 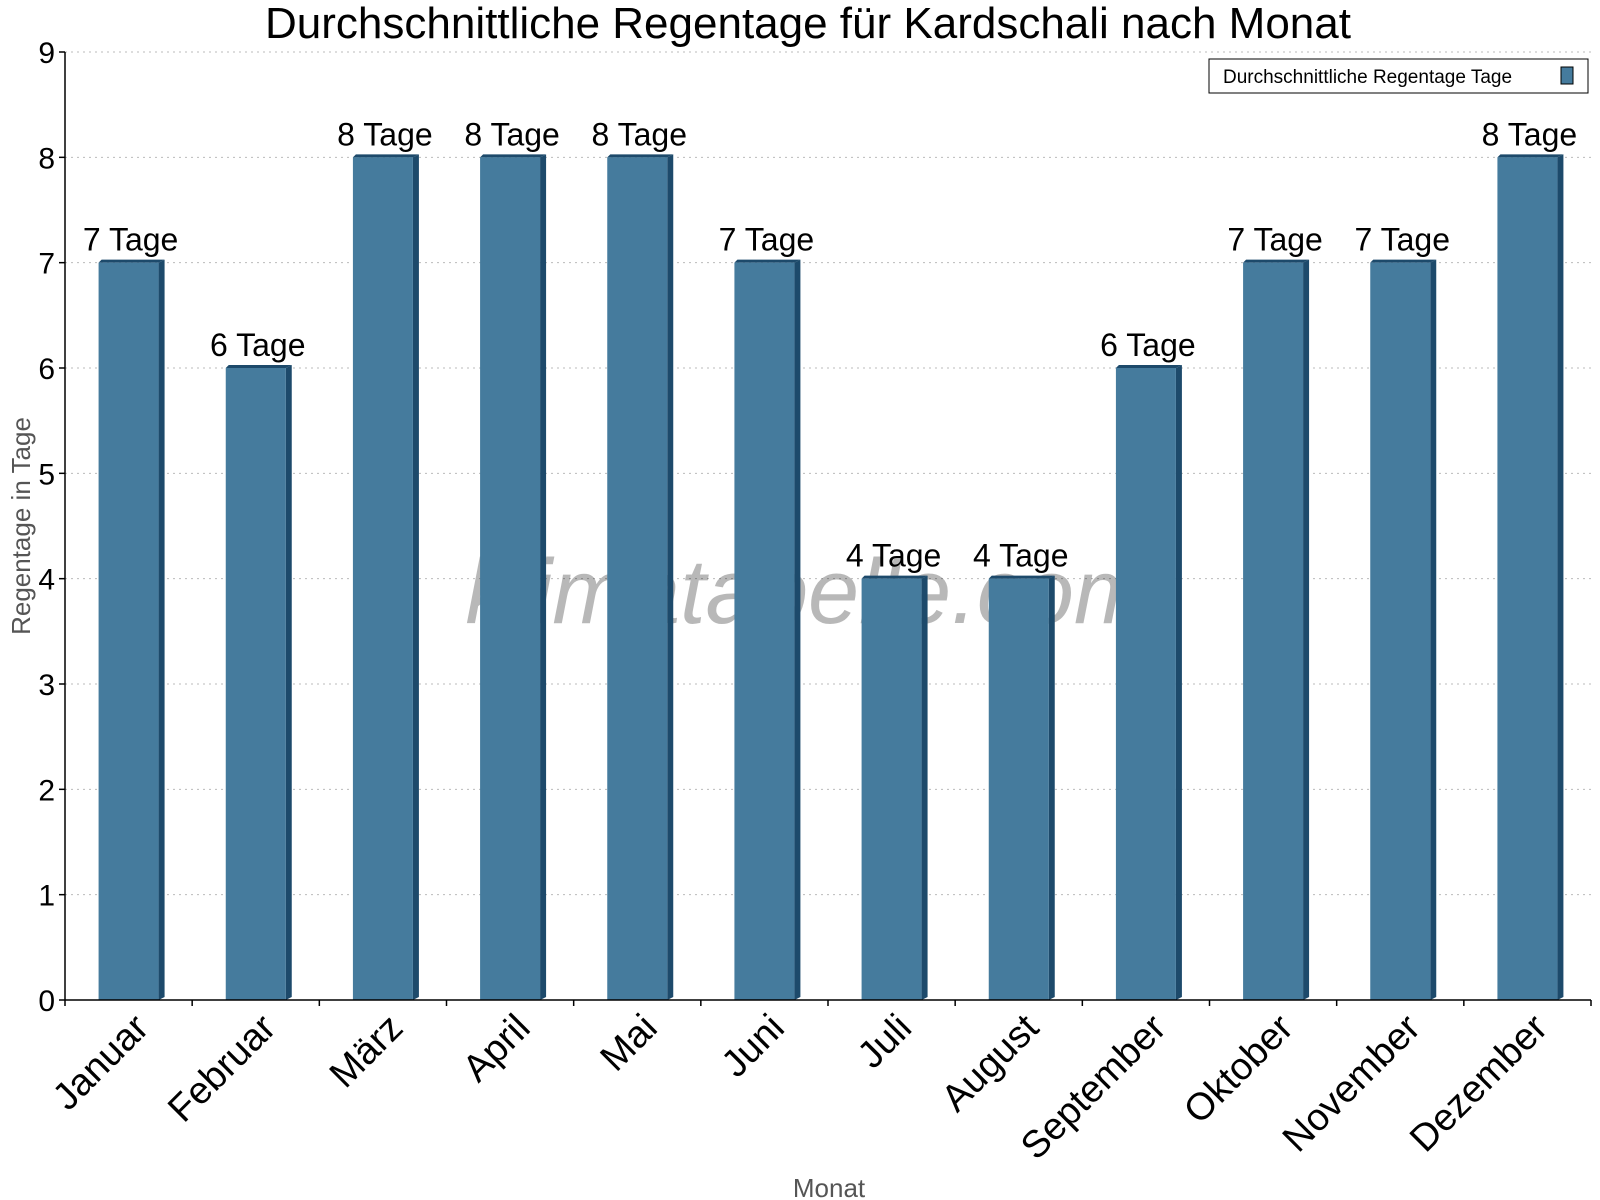 I want to click on bar-oktober, so click(x=1276, y=630).